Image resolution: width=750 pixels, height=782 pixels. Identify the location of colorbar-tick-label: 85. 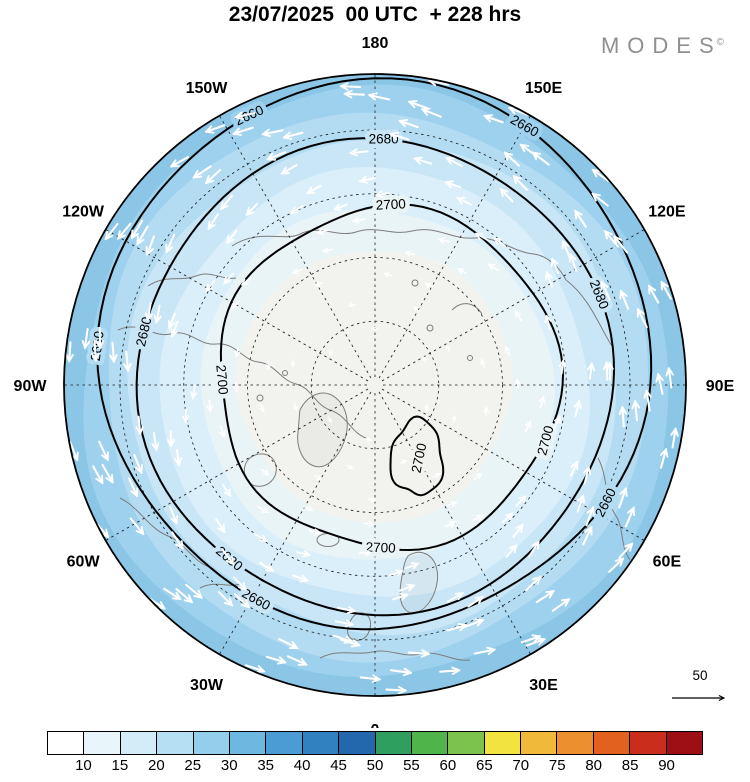
(630, 765).